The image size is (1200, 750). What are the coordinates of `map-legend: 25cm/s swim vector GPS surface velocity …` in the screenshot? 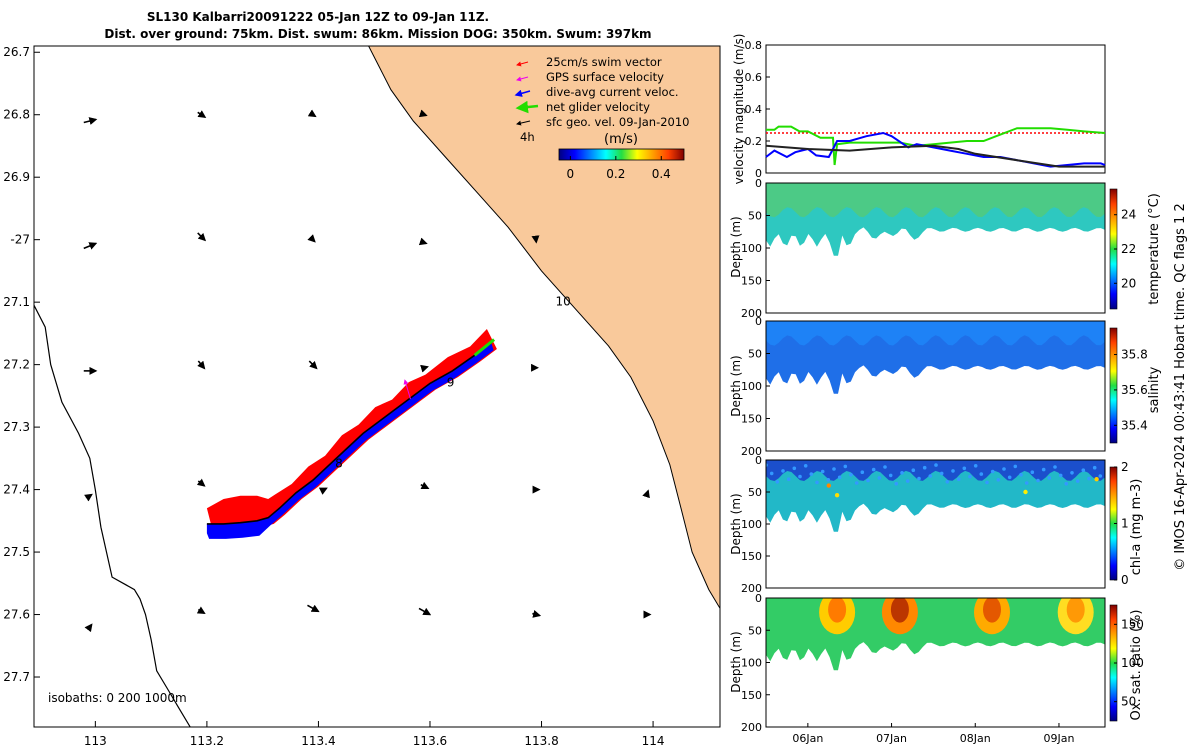 It's located at (602, 118).